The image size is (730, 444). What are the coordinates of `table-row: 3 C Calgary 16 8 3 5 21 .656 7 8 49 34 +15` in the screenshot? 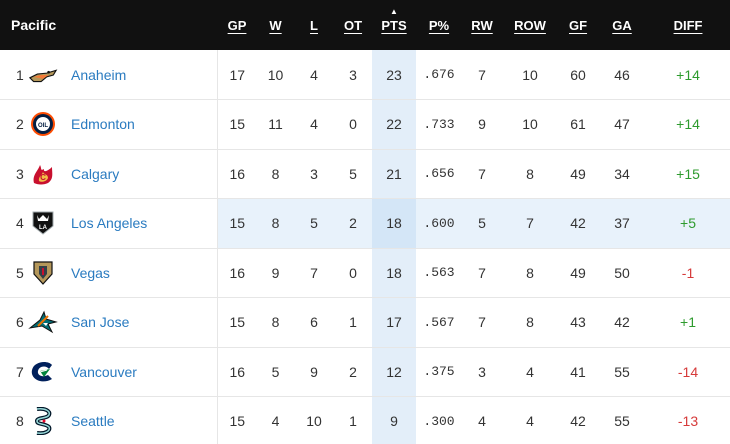 It's located at (365, 174).